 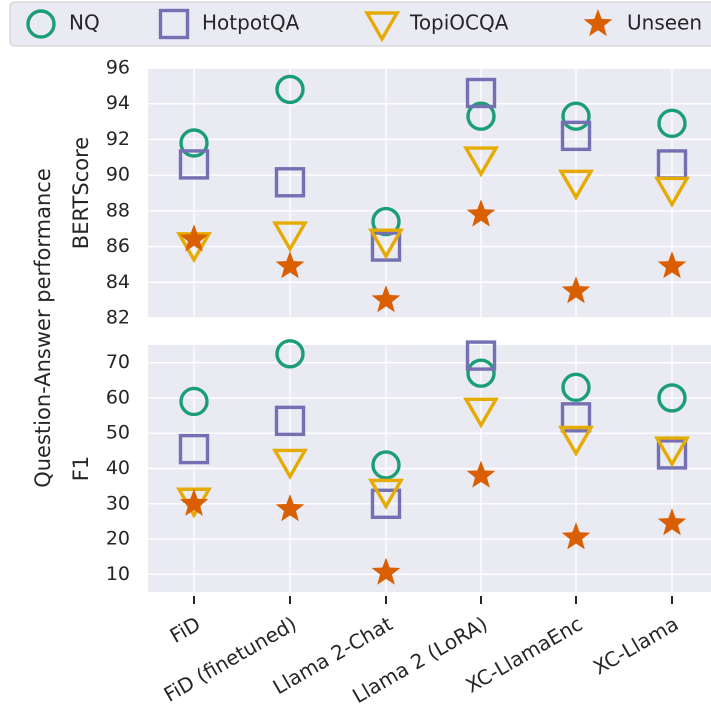 I want to click on point-hotpotqa-xc-llama, so click(x=672, y=454).